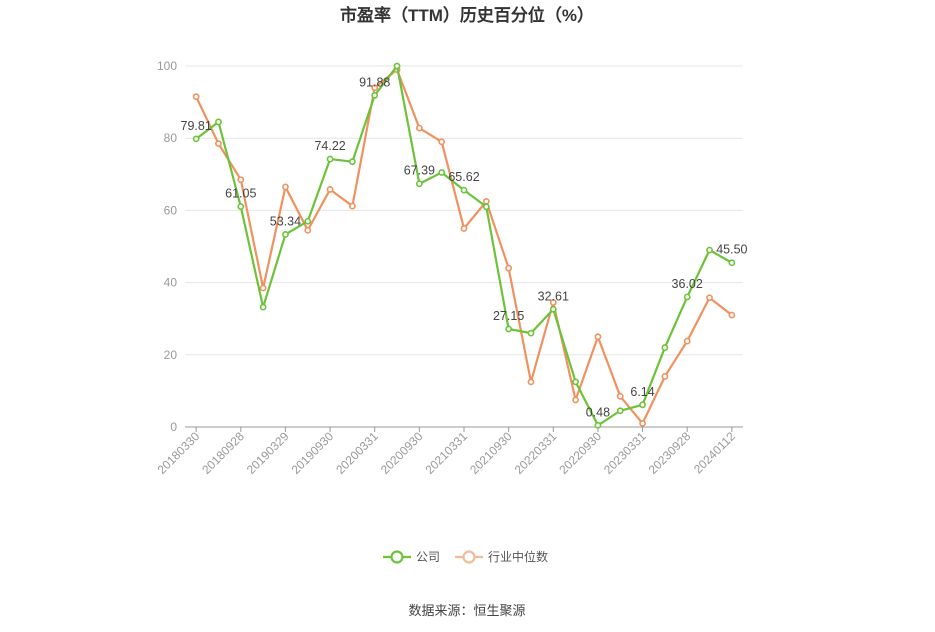 The height and width of the screenshot is (632, 935). I want to click on data-label: 32.61, so click(553, 296).